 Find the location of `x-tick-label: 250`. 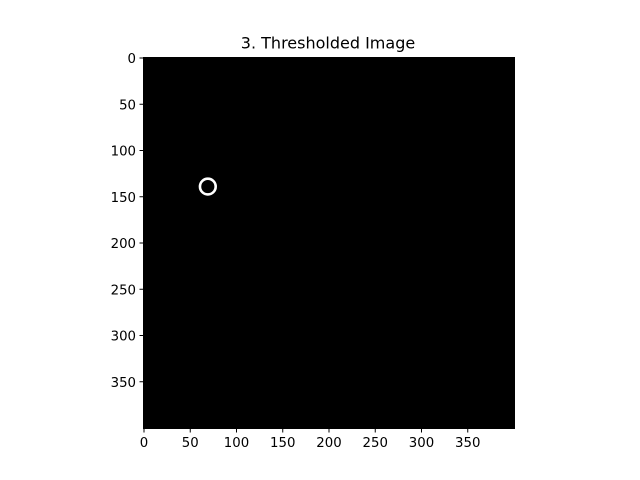

x-tick-label: 250 is located at coordinates (375, 443).